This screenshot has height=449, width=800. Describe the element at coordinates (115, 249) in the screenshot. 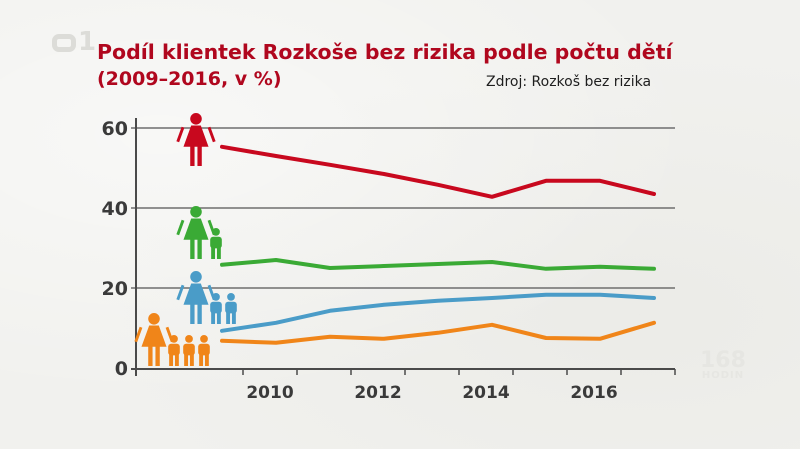

I see `y-axis-labels: 0 20 40 60` at that location.